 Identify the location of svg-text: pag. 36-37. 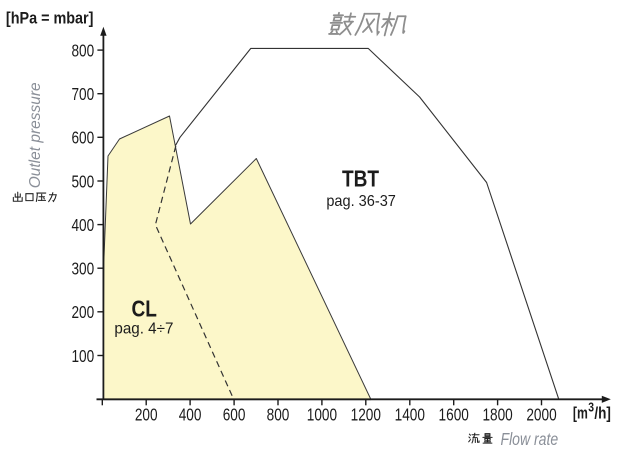
(361, 201).